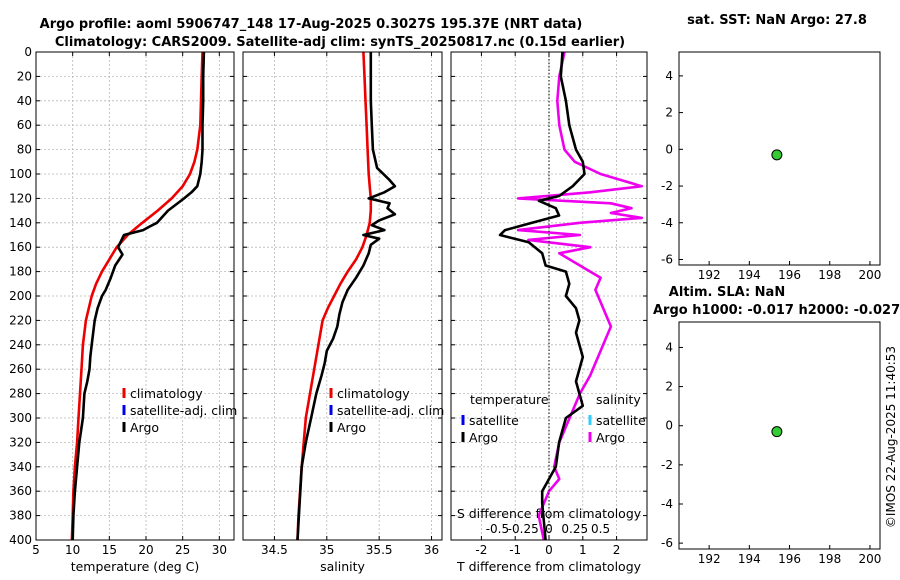  What do you see at coordinates (274, 550) in the screenshot?
I see `x-tick-label: 34.5` at bounding box center [274, 550].